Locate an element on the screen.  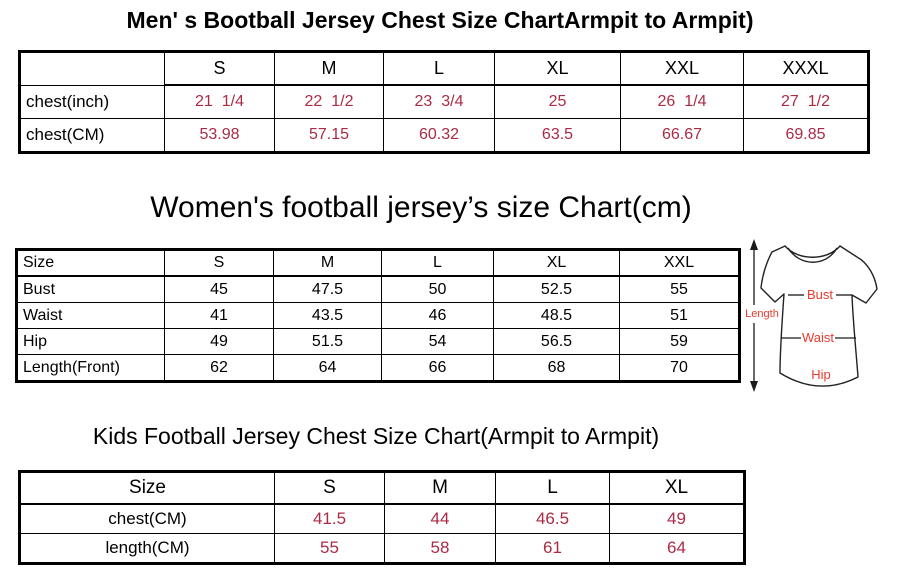
size-value: 51.5 is located at coordinates (327, 341).